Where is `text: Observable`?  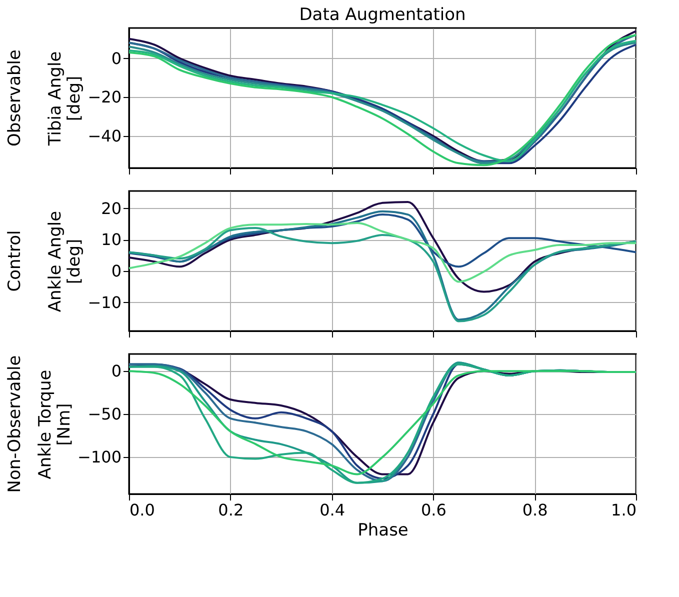 text: Observable is located at coordinates (15, 98).